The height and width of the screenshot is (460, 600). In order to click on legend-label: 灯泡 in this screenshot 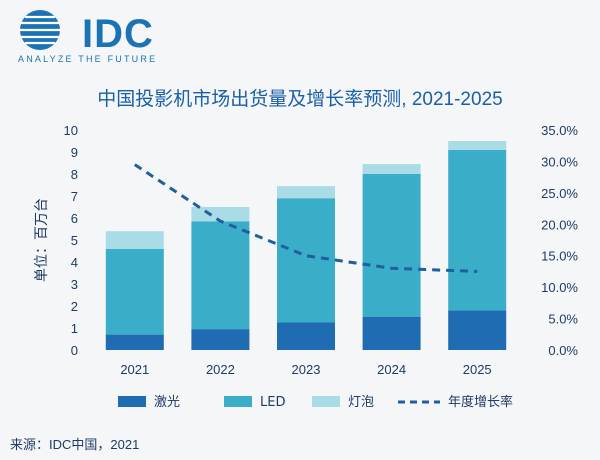, I will do `click(361, 402)`.